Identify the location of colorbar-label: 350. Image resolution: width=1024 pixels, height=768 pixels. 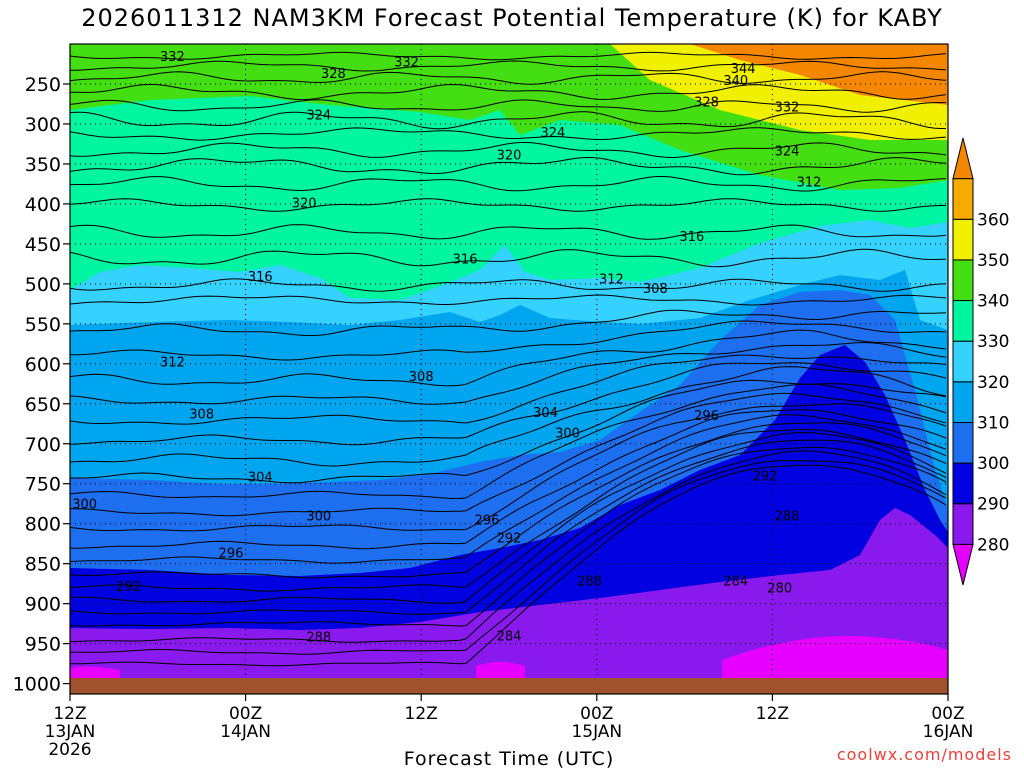
(993, 261).